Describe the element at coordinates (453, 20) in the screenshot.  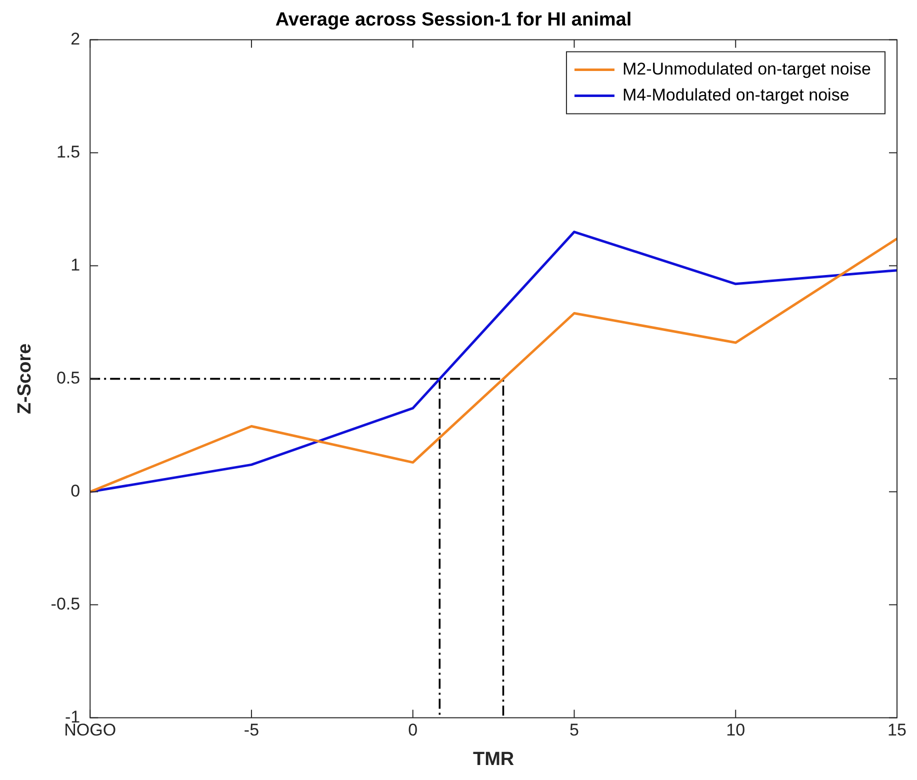
I see `chart-title: Average across Session-1 for HI animal` at that location.